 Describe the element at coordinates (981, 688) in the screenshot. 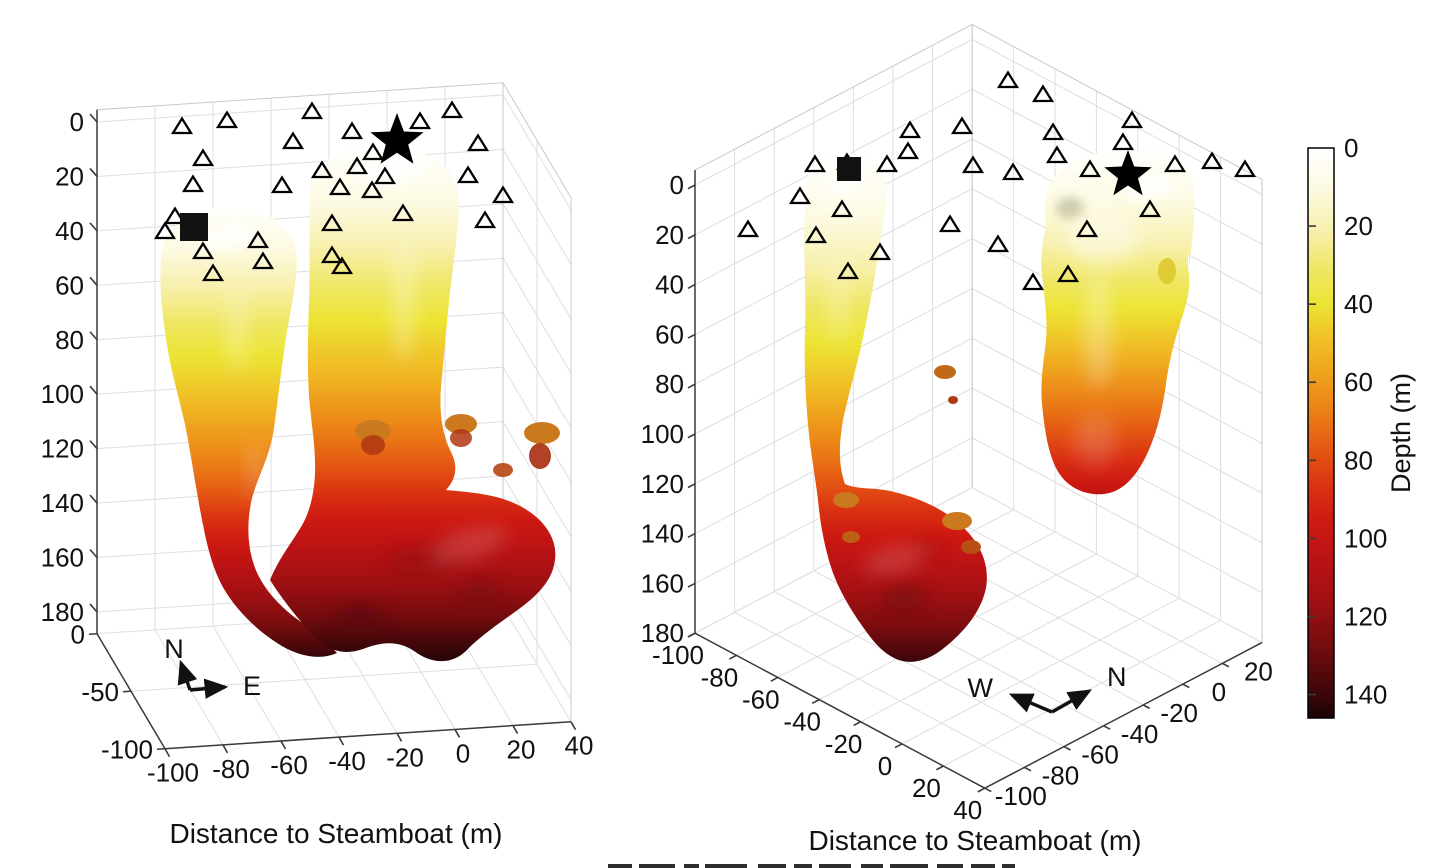

I see `compass-west-label: W` at that location.